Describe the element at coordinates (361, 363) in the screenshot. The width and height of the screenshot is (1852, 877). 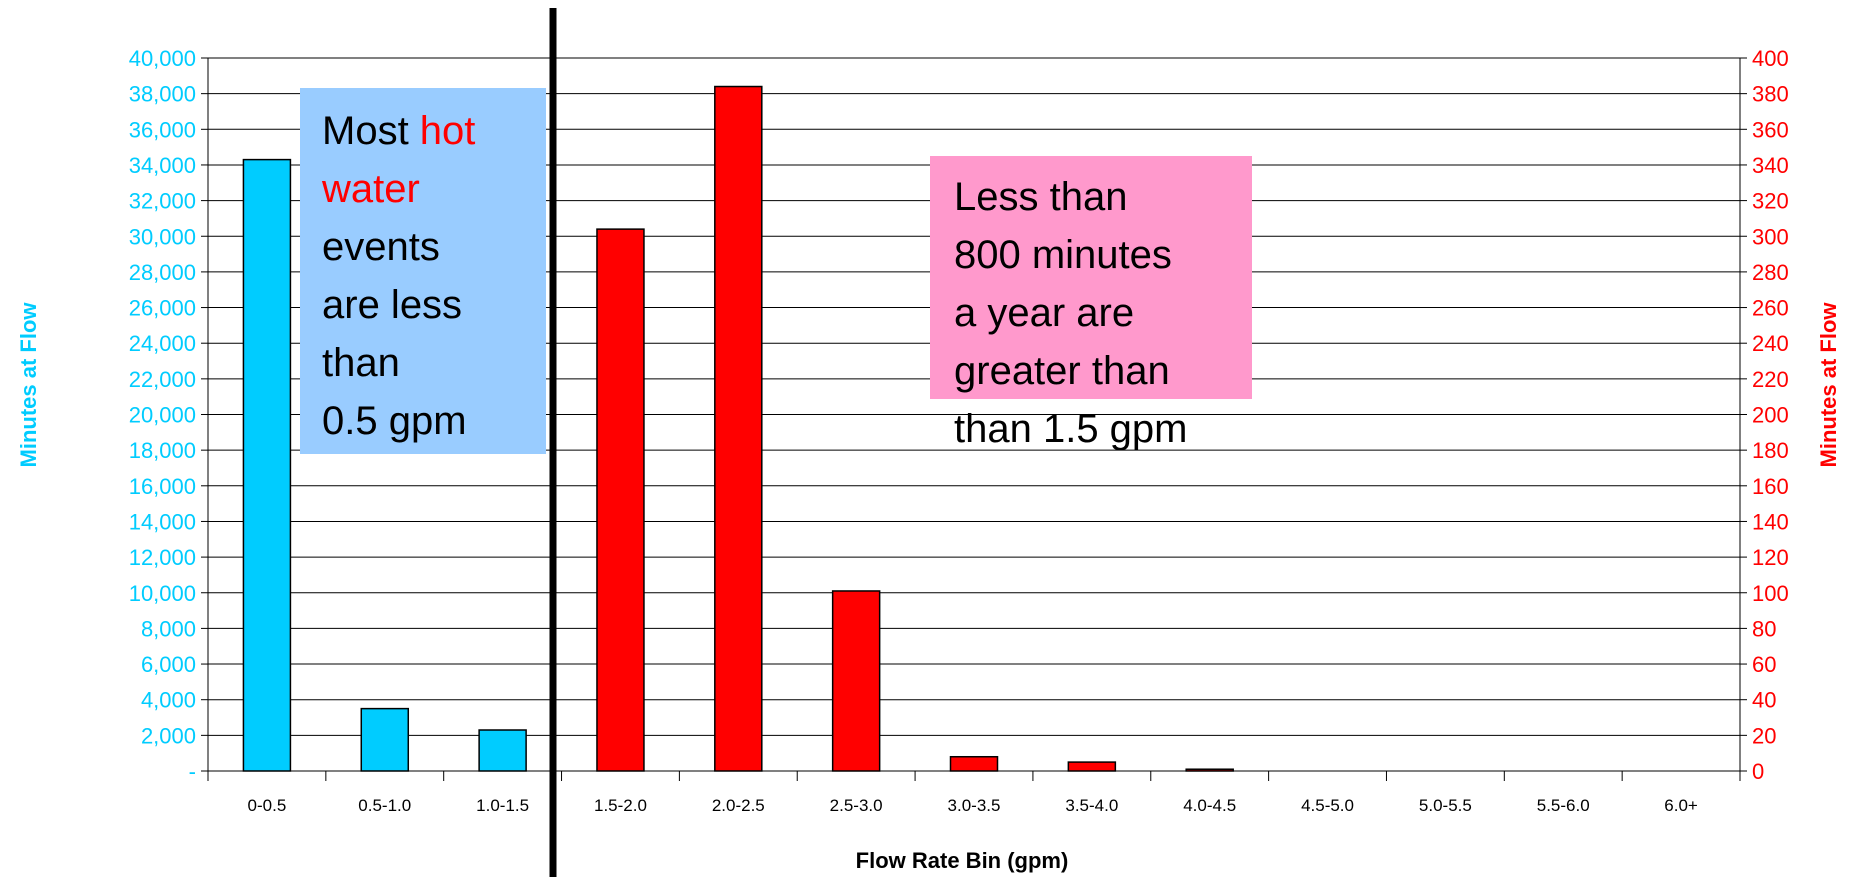
I see `annotation-line: than` at that location.